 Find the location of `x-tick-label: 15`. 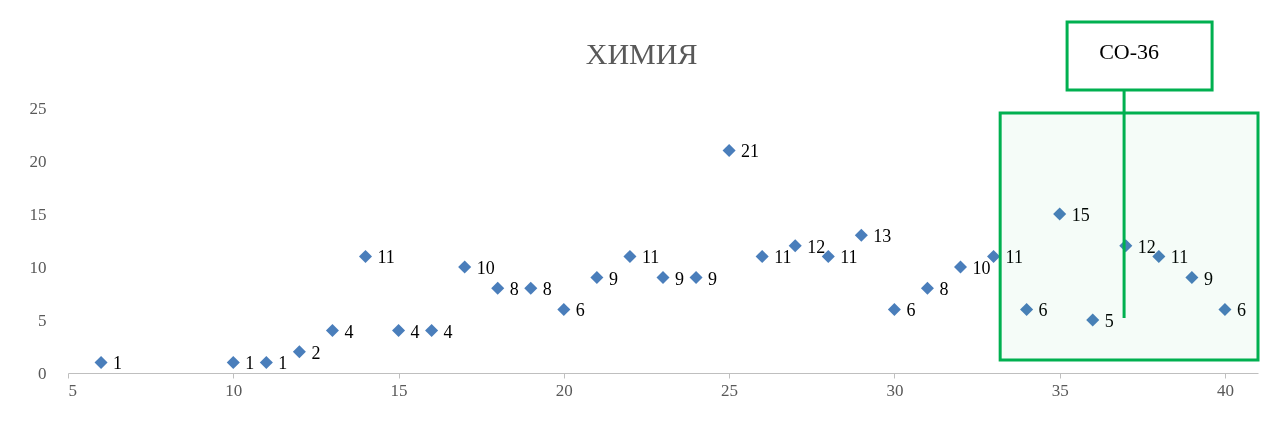

x-tick-label: 15 is located at coordinates (399, 390).